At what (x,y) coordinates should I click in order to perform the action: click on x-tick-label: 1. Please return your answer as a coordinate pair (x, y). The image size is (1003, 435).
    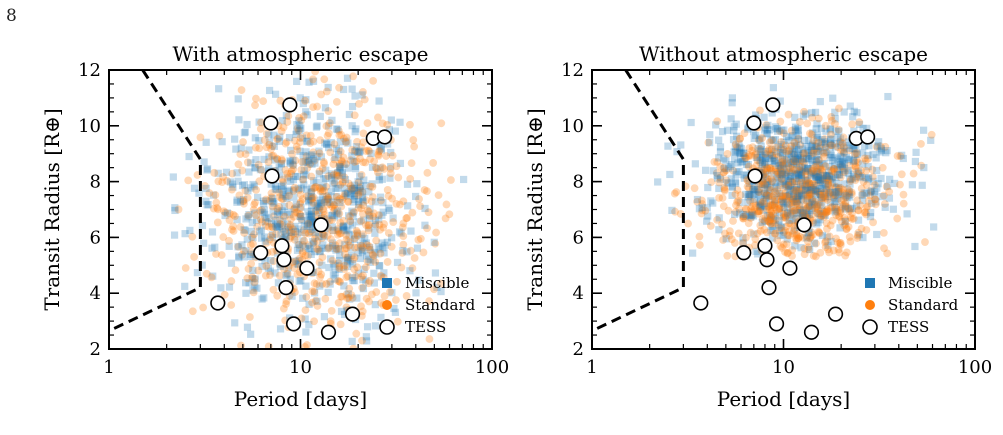
    Looking at the image, I should click on (591, 367).